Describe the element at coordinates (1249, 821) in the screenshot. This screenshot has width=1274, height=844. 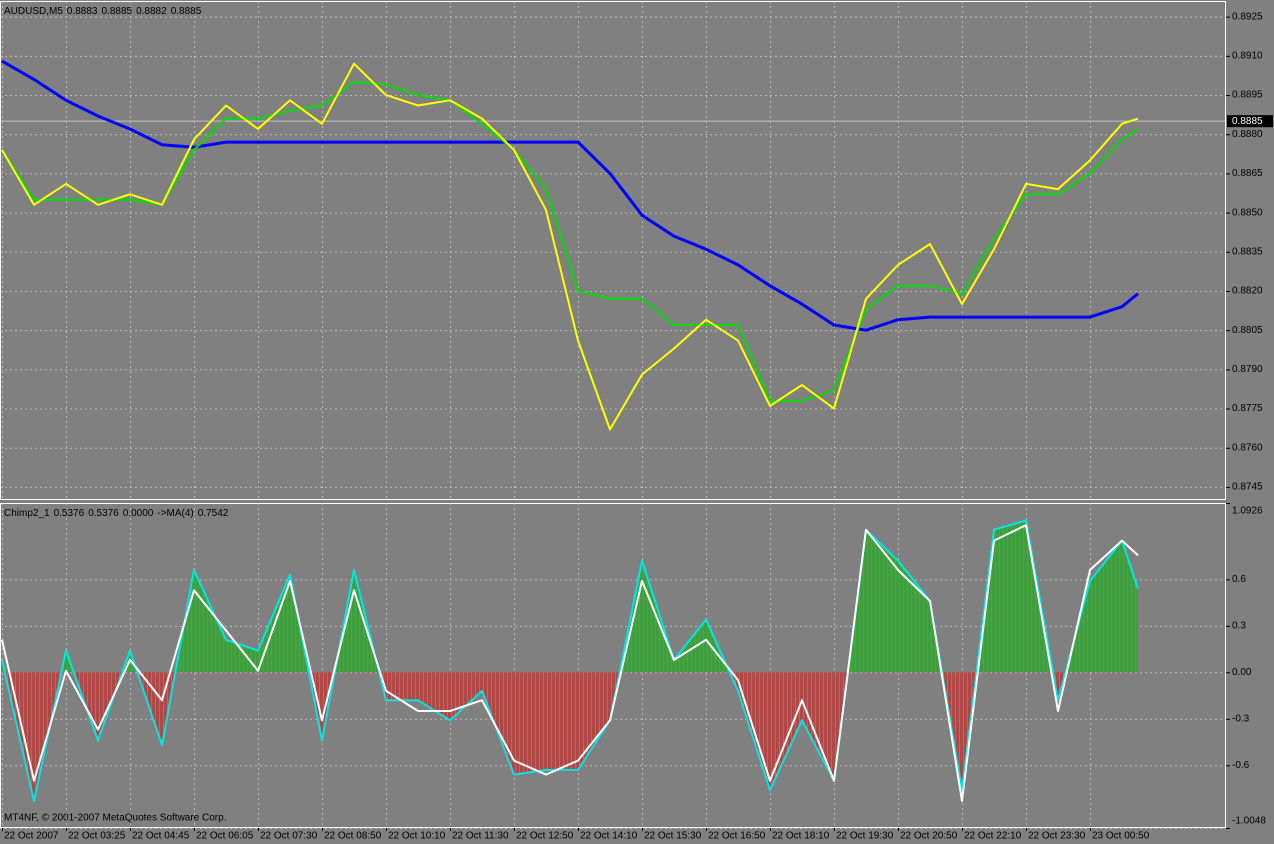
I see `y-tick-label: -1.0048` at that location.